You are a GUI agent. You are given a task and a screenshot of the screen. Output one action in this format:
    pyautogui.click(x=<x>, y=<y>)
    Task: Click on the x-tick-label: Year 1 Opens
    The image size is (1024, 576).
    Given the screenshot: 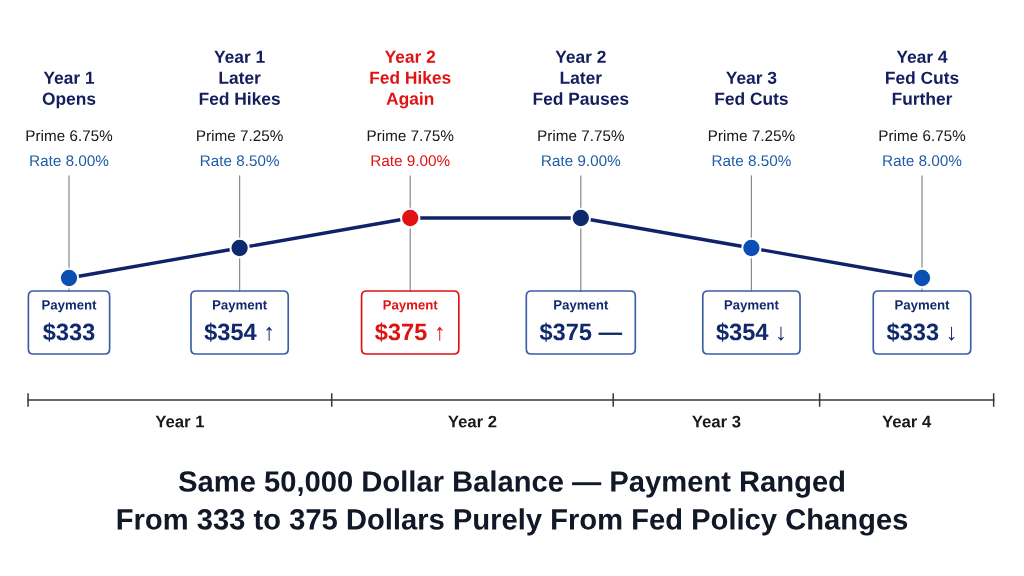 What is the action you would take?
    pyautogui.click(x=69, y=90)
    